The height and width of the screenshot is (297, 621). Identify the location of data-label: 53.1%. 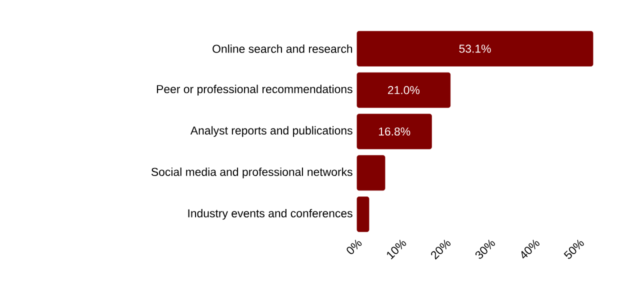
(475, 48).